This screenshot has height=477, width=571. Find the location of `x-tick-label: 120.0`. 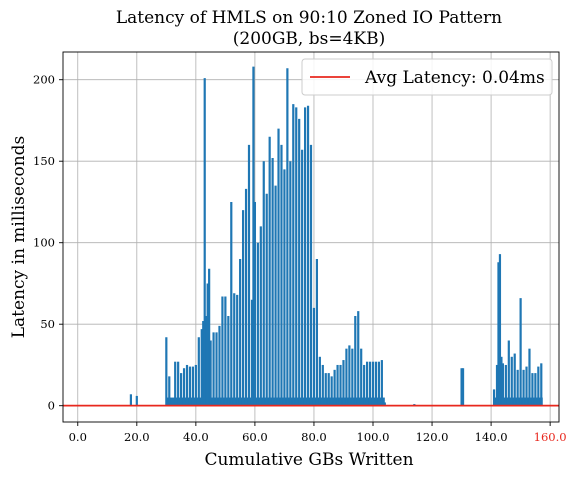

x-tick-label: 120.0 is located at coordinates (432, 437).